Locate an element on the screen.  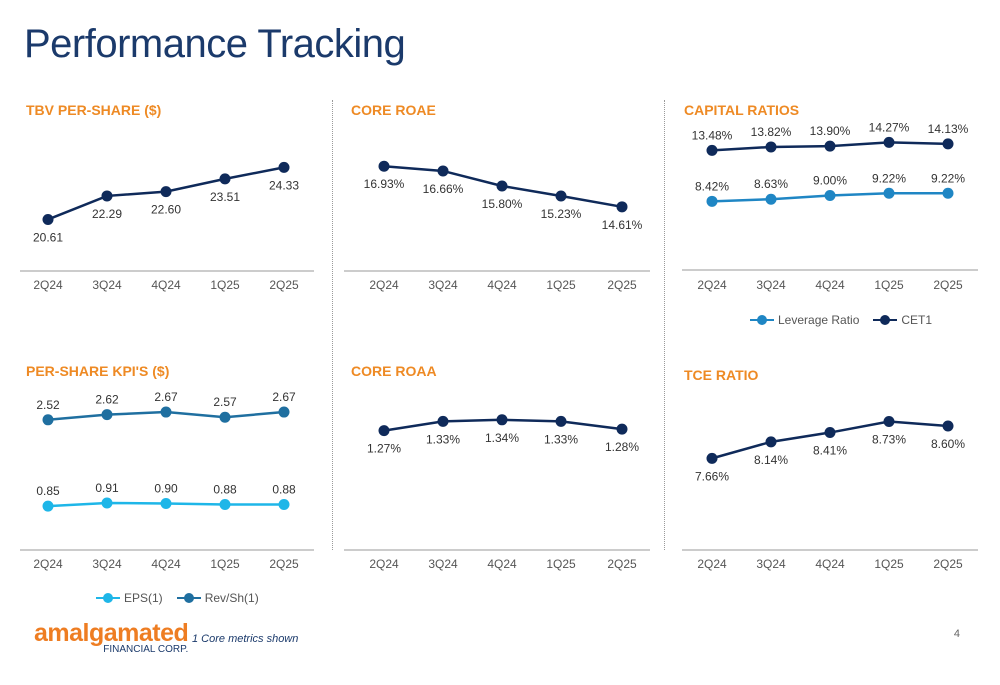
legend-item-eps: EPS(1) is located at coordinates (129, 598).